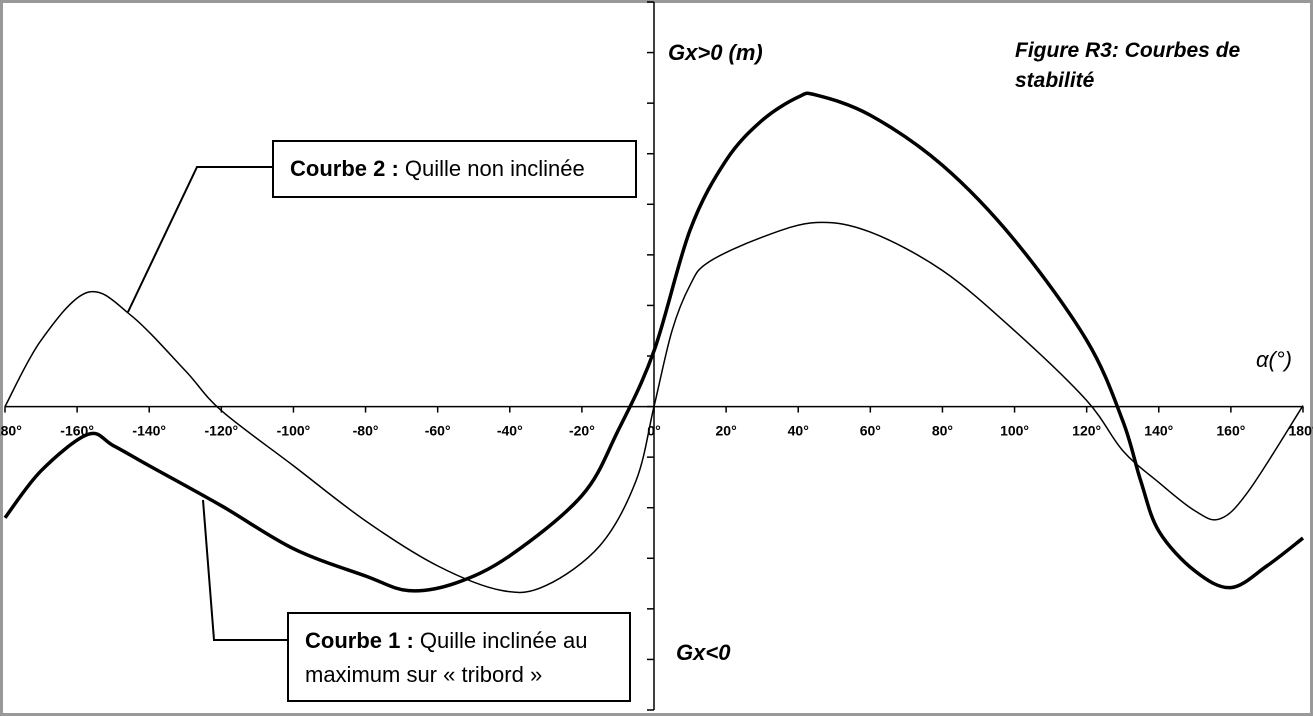 Image resolution: width=1313 pixels, height=716 pixels. Describe the element at coordinates (1301, 430) in the screenshot. I see `x-tick-label: 180°` at that location.